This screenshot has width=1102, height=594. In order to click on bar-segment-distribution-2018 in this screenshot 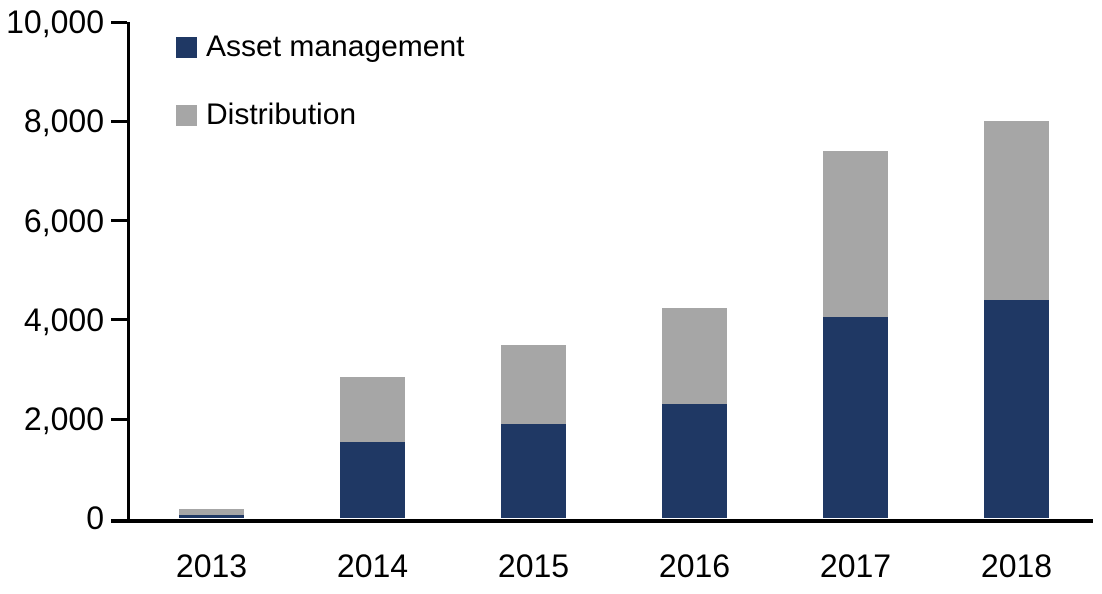, I will do `click(1016, 211)`.